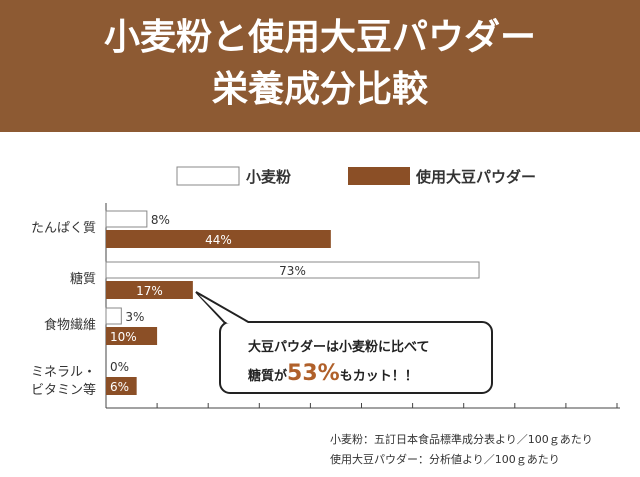  I want to click on legend-swatch-wheat, so click(208, 176).